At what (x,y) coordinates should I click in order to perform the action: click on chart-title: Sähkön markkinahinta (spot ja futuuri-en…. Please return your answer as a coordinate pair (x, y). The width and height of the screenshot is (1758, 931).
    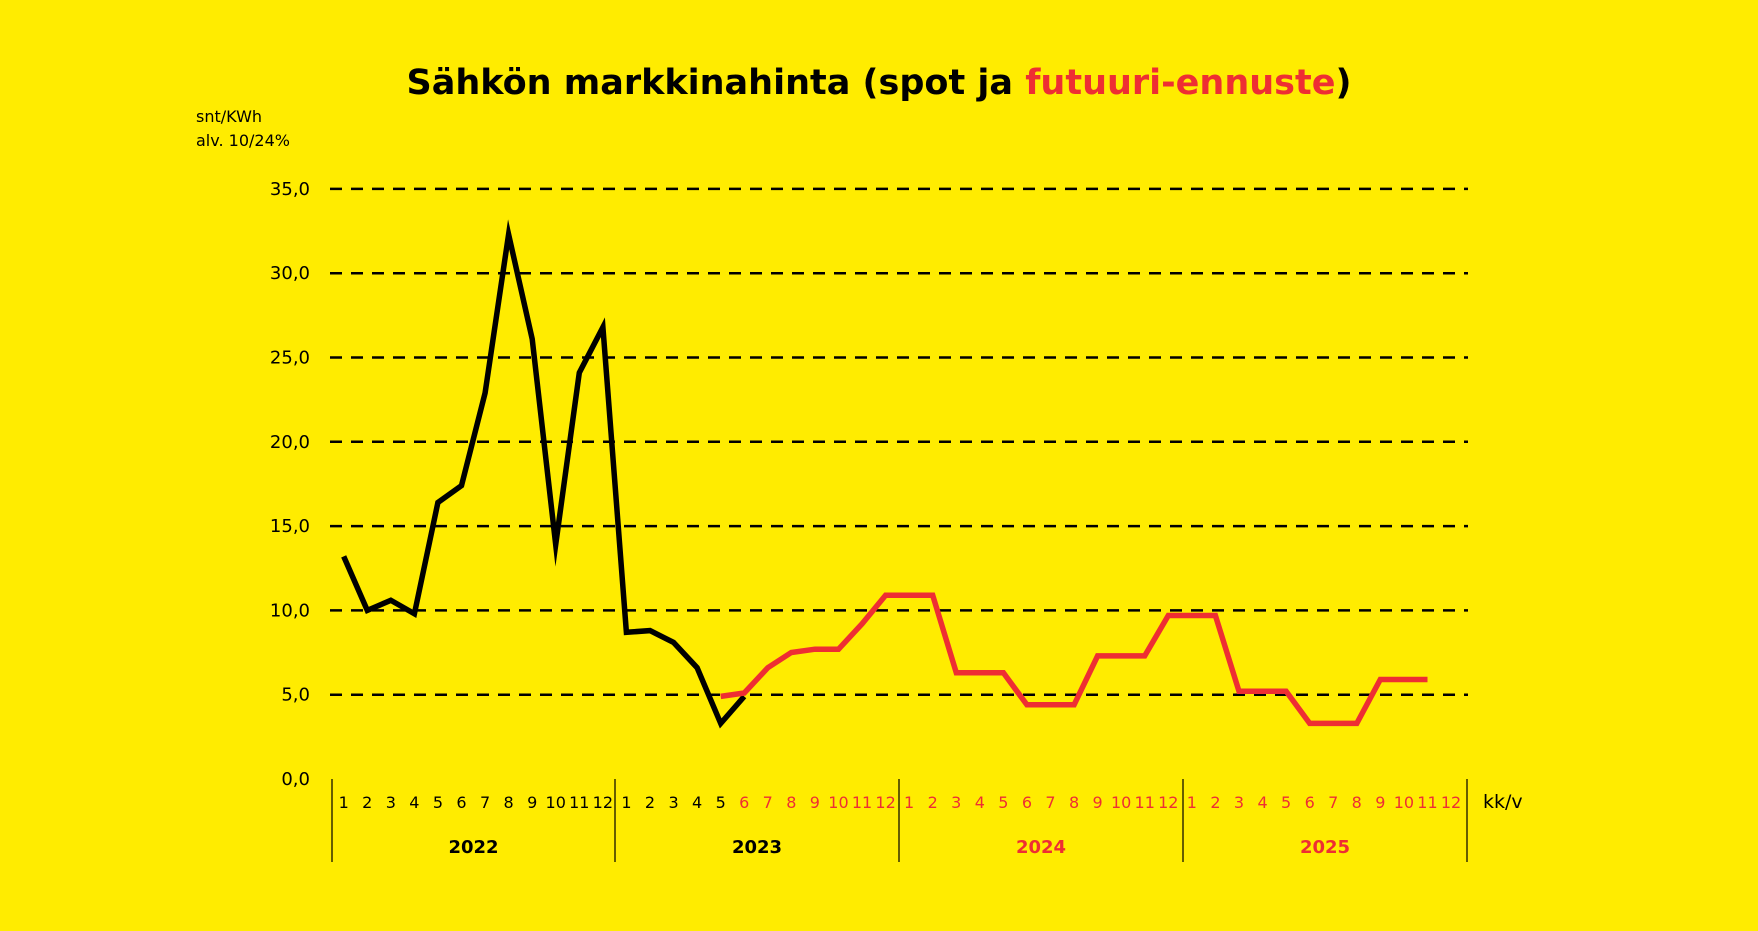
    Looking at the image, I should click on (879, 83).